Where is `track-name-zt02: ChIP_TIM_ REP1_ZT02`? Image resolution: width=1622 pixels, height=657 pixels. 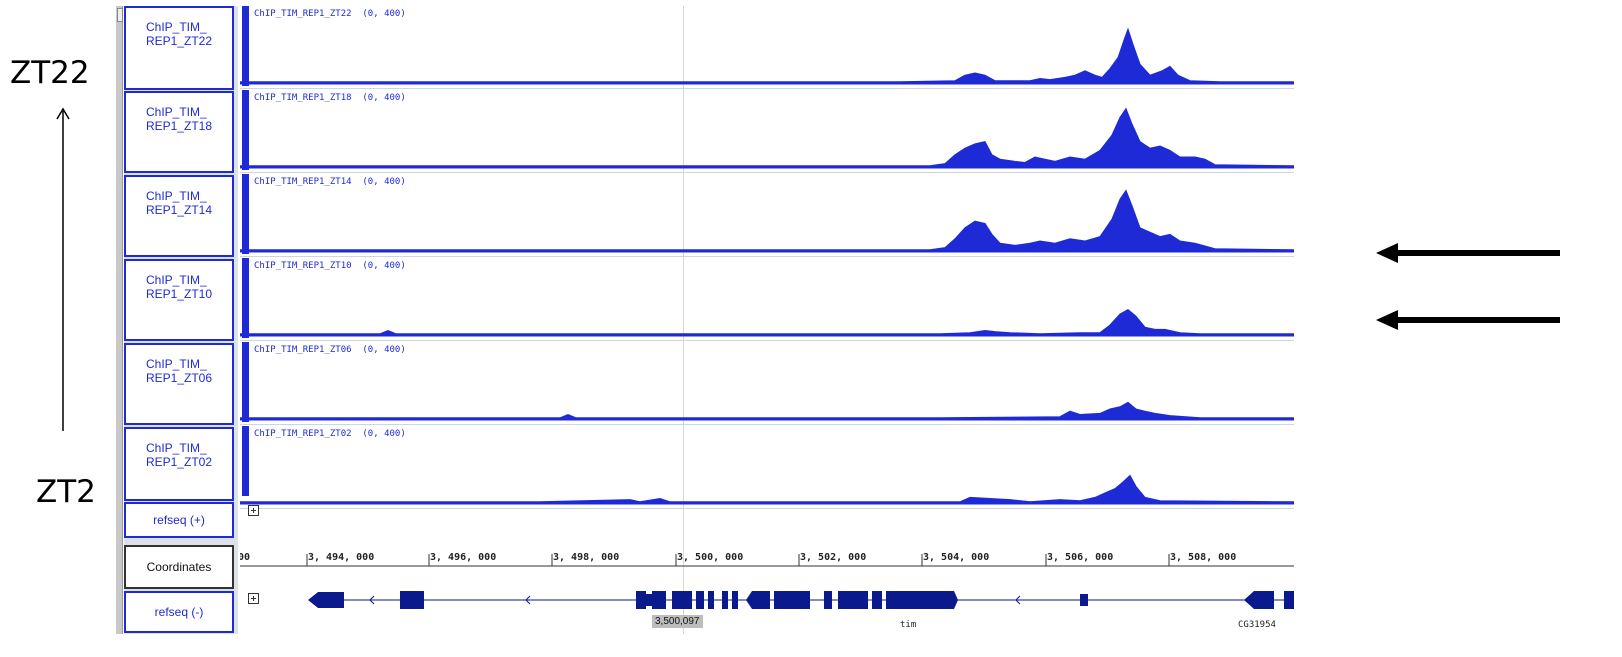
track-name-zt02: ChIP_TIM_ REP1_ZT02 is located at coordinates (179, 464).